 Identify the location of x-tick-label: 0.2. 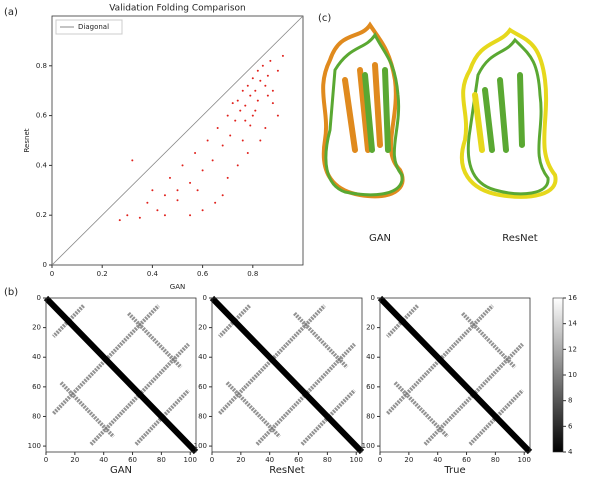
(102, 274).